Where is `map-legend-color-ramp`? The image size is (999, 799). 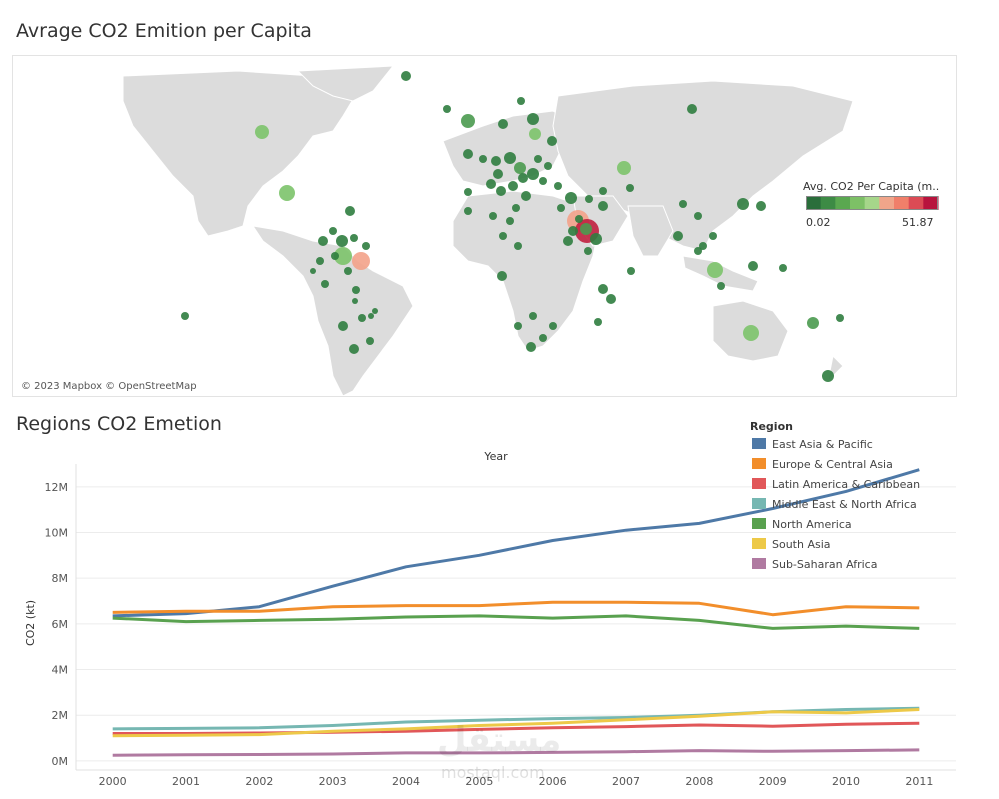 map-legend-color-ramp is located at coordinates (872, 203).